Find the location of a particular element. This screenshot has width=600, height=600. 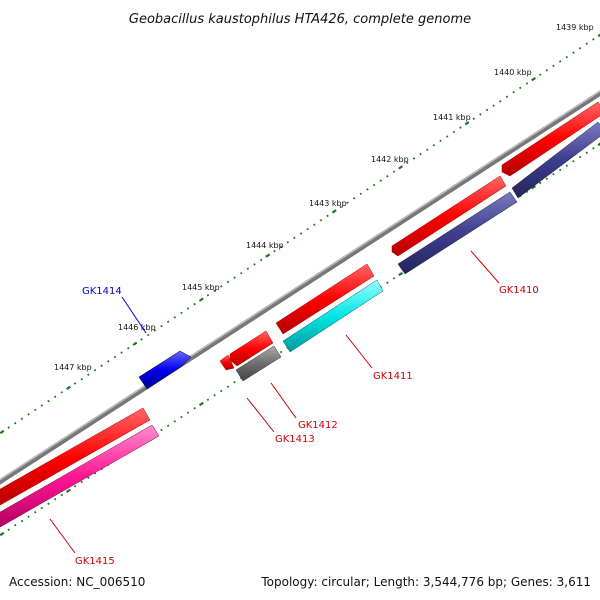

gene-label-gk1411: GK1411 is located at coordinates (393, 376).